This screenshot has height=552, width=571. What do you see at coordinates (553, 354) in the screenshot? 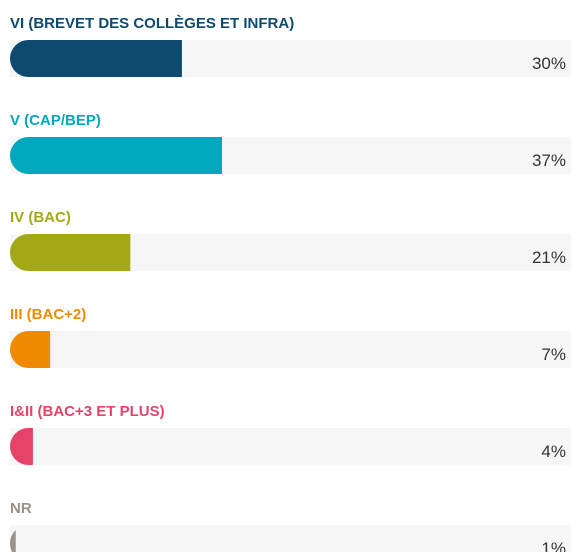
I see `value-label: 7%` at bounding box center [553, 354].